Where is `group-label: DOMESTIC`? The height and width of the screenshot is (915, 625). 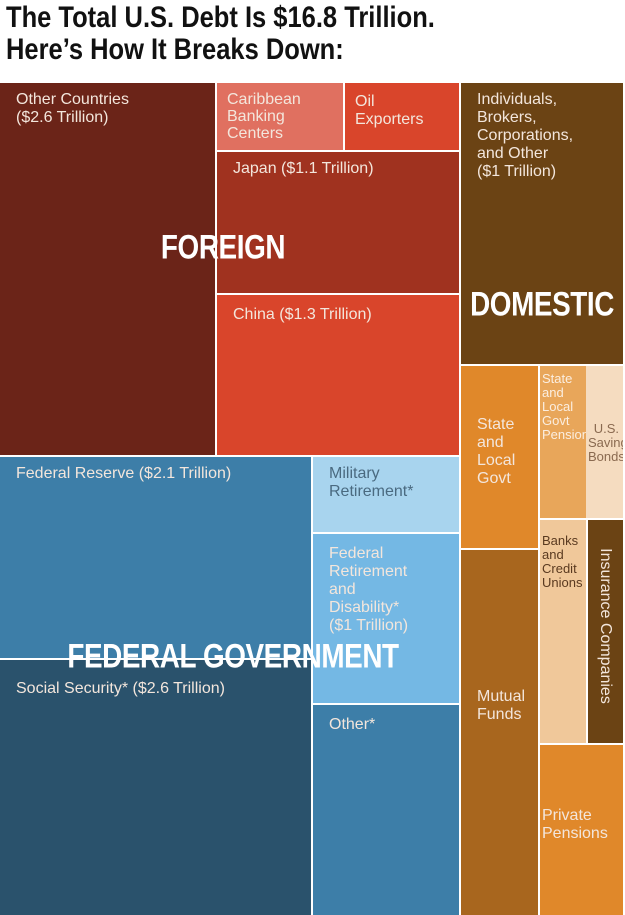 group-label: DOMESTIC is located at coordinates (542, 304).